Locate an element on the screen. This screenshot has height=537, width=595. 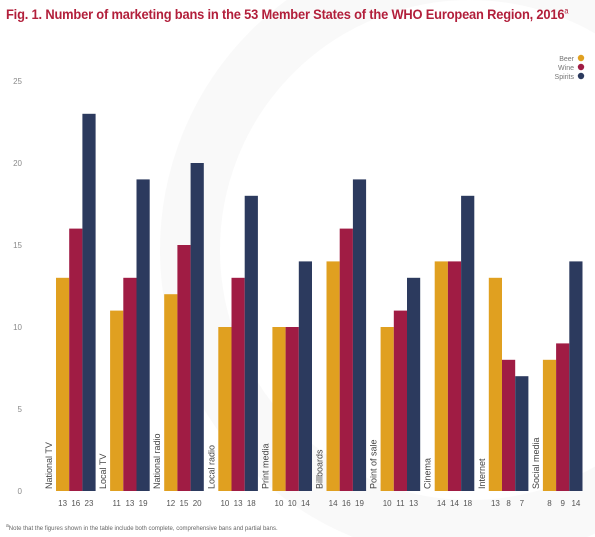
bar-wine-social-media is located at coordinates (563, 417).